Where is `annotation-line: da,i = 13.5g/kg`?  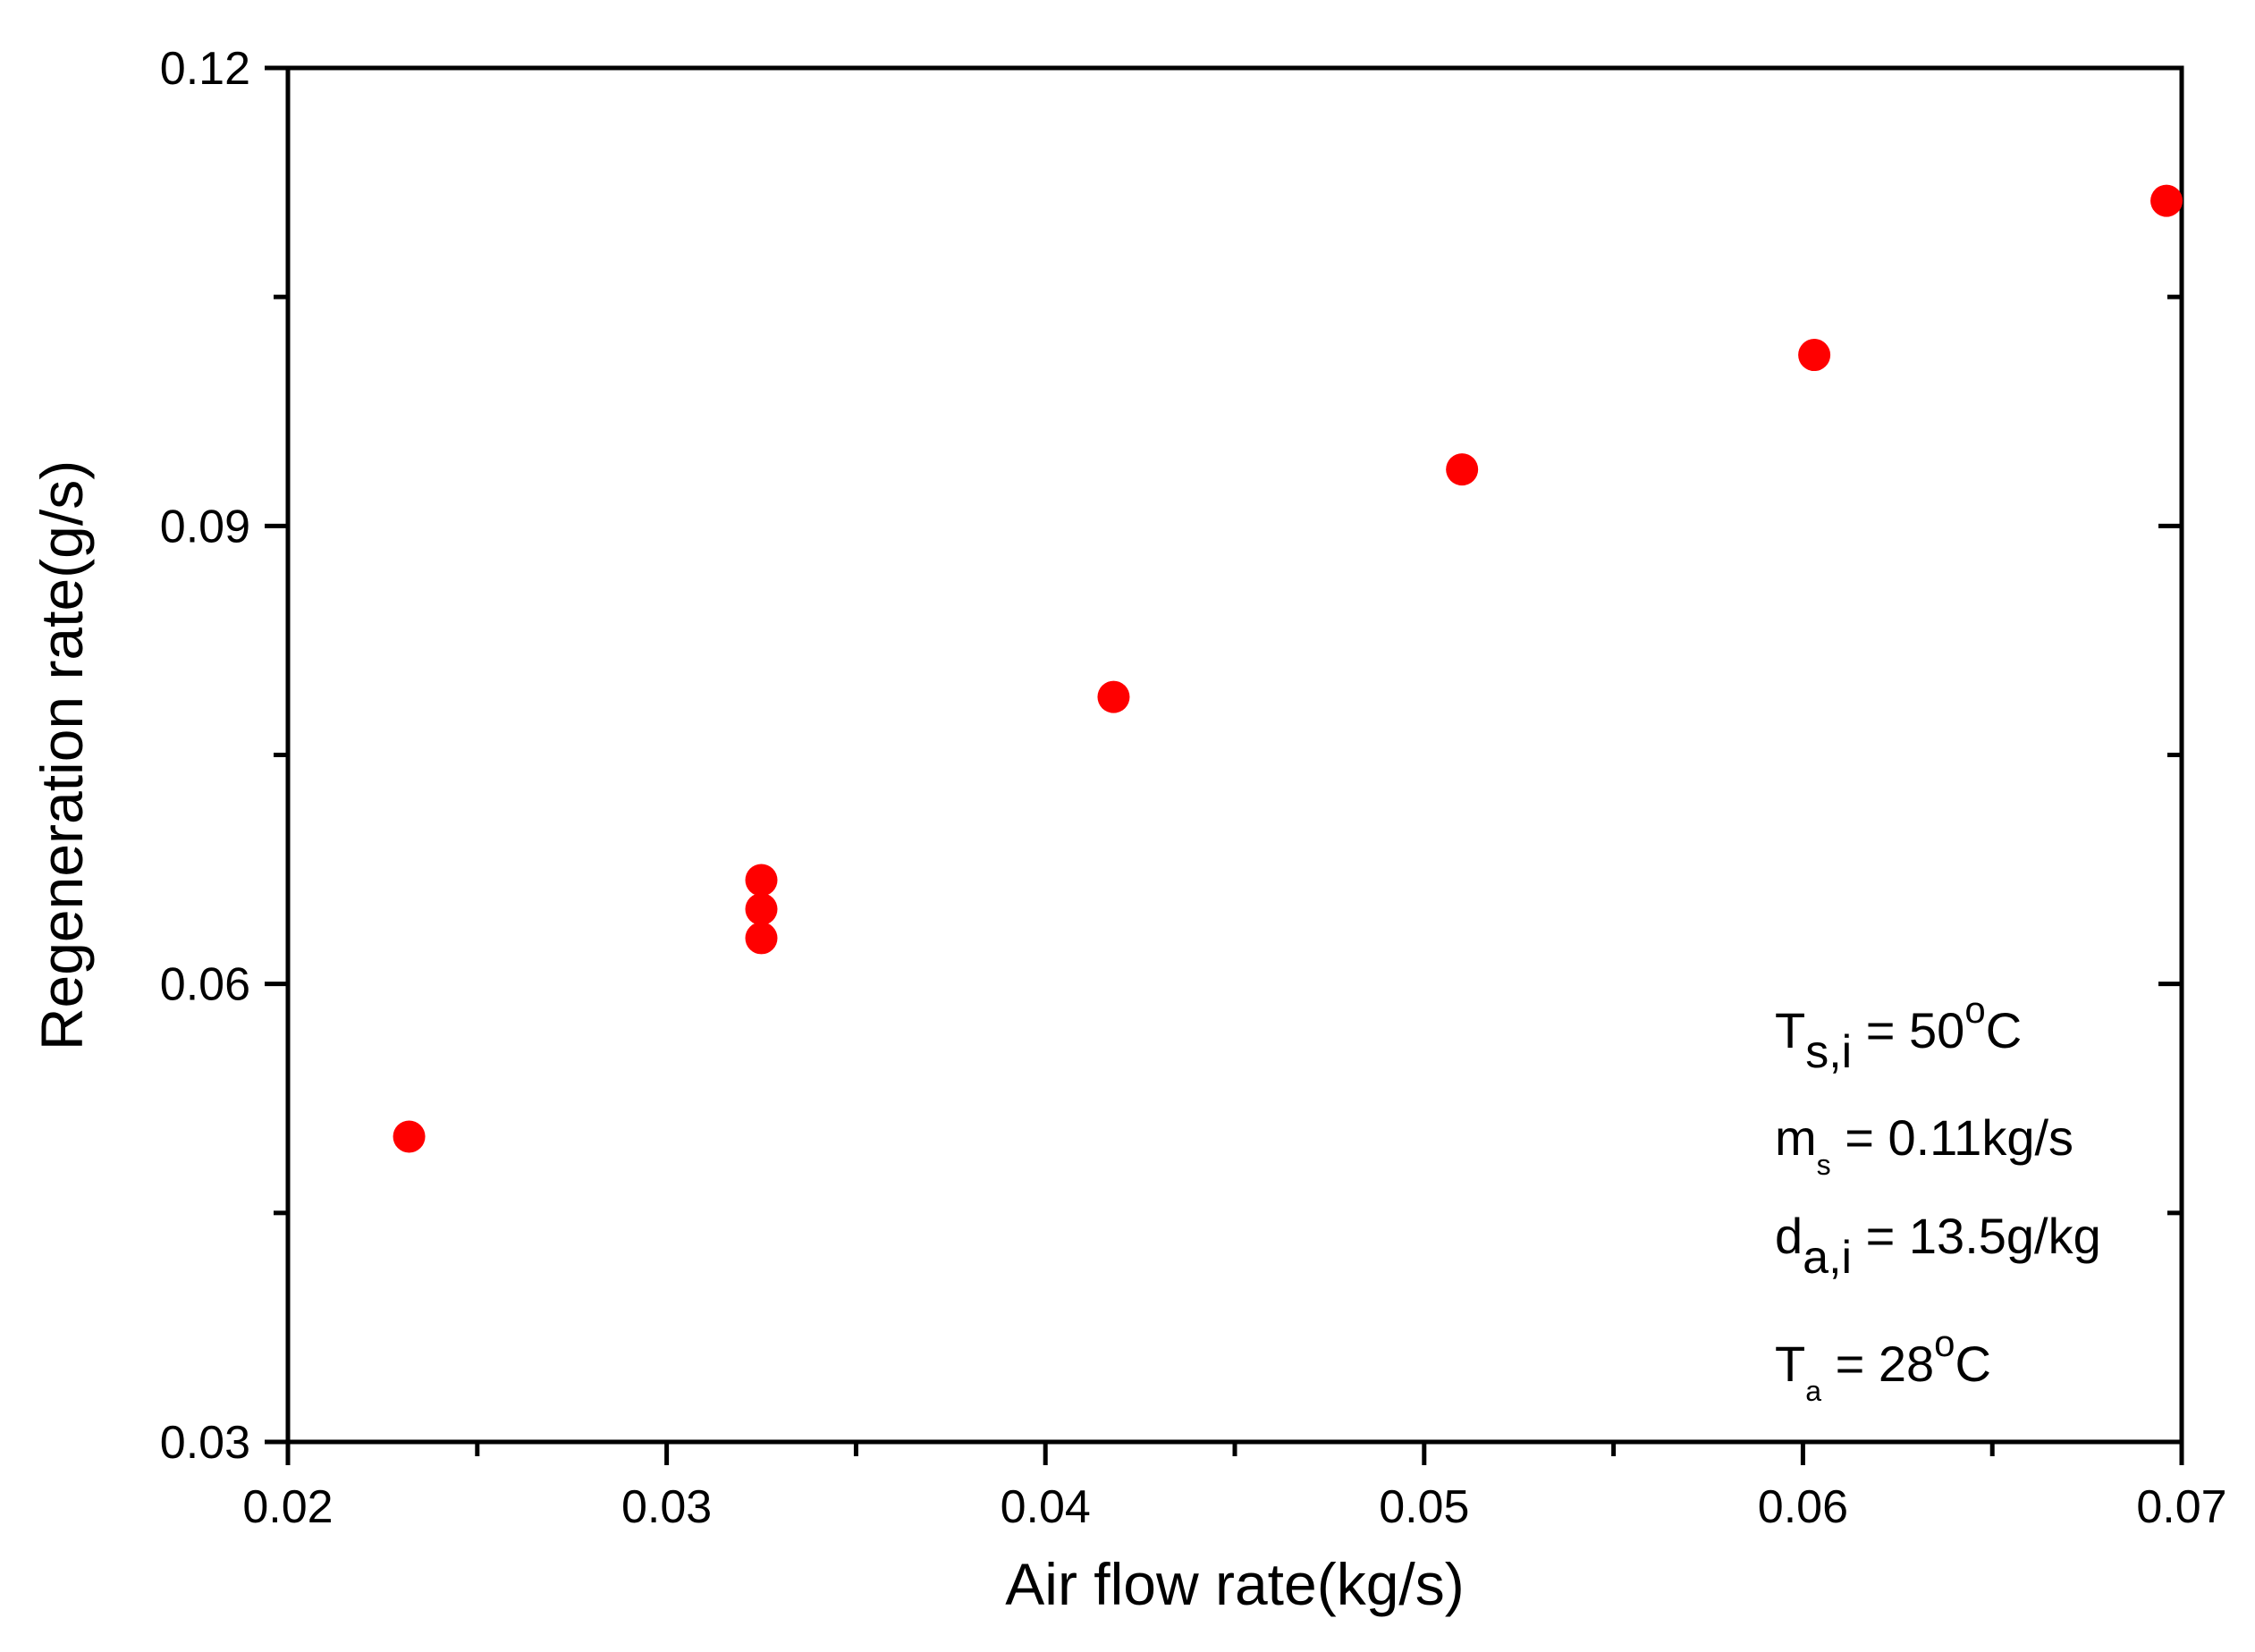
annotation-line: da,i = 13.5g/kg is located at coordinates (1938, 1246).